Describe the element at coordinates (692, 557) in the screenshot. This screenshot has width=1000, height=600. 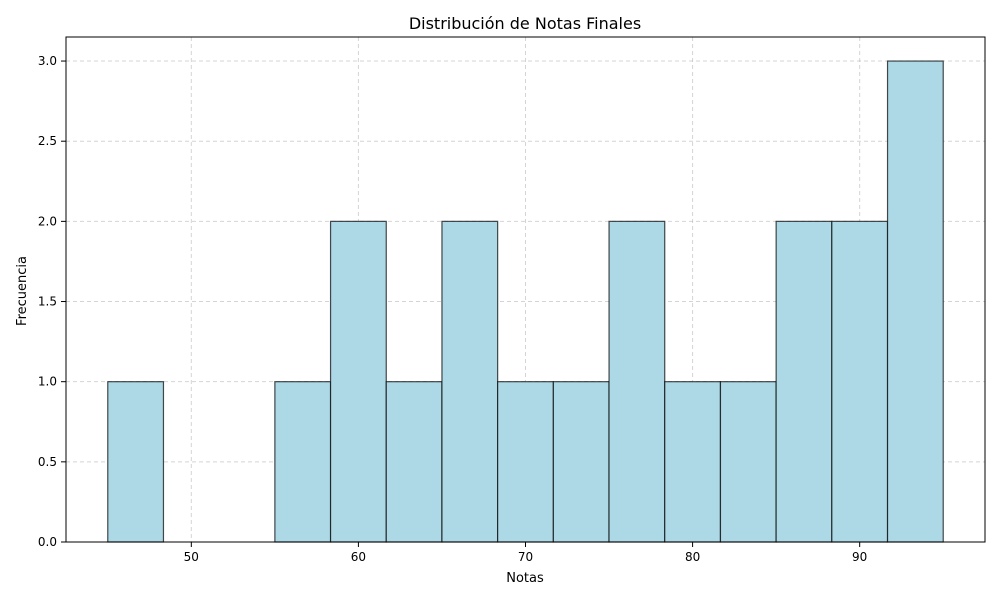
I see `x-tick-label: 80` at that location.